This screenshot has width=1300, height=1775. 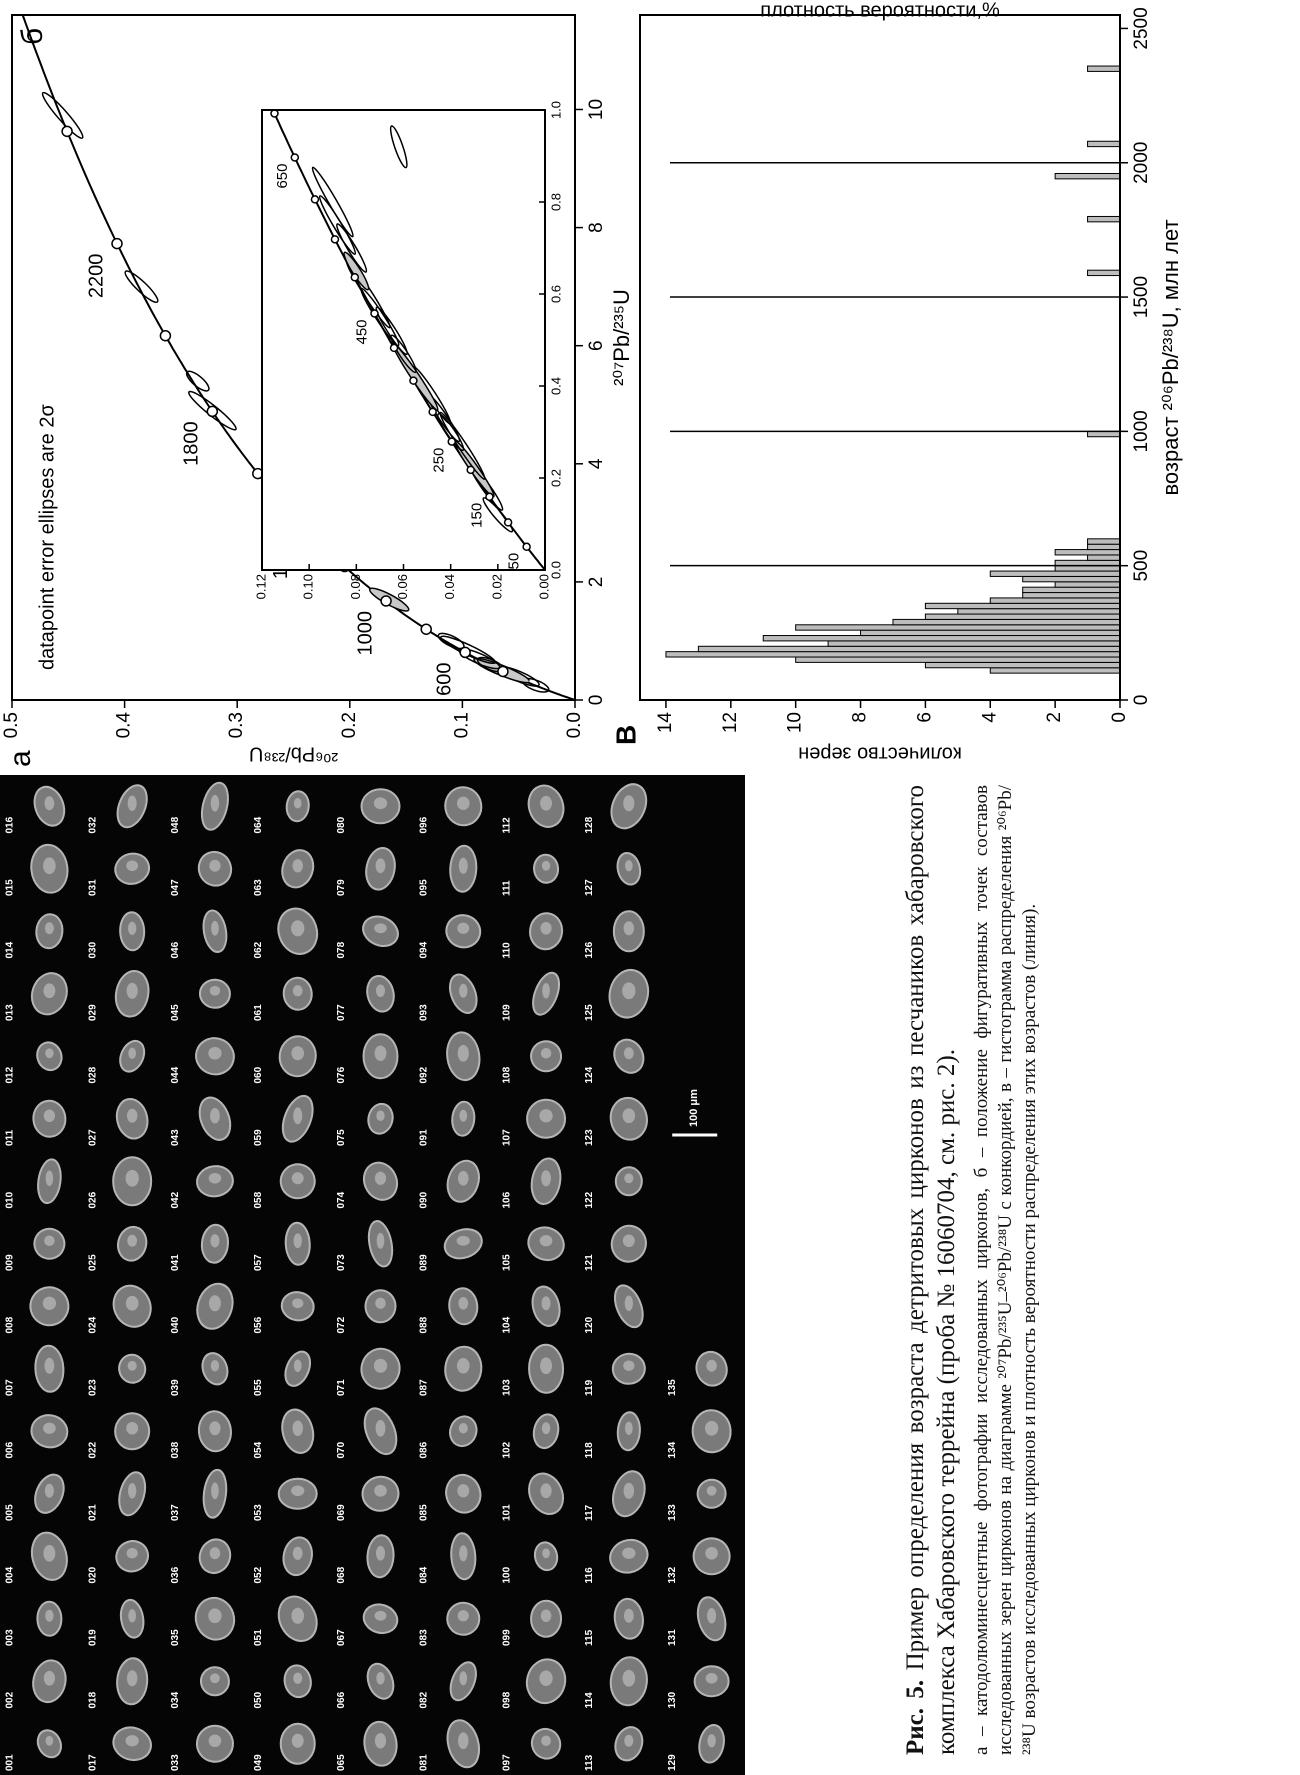 I want to click on age-label: 450, so click(x=361, y=331).